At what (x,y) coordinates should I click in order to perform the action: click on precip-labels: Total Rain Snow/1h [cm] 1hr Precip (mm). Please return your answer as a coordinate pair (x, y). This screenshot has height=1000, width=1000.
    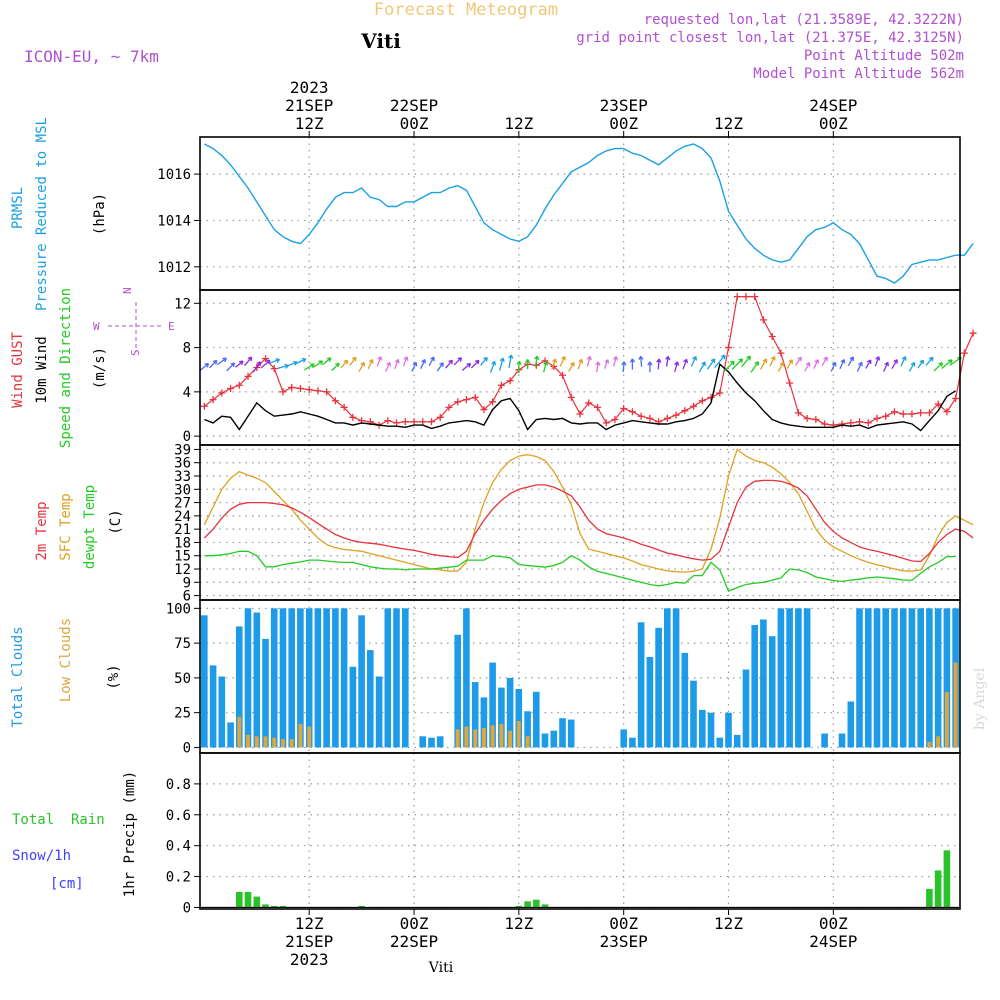
    Looking at the image, I should click on (75, 834).